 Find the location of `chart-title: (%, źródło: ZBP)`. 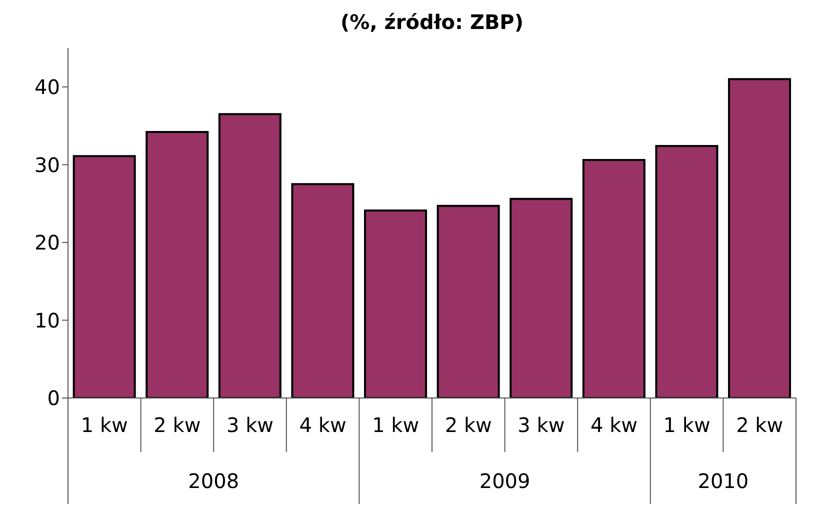

chart-title: (%, źródło: ZBP) is located at coordinates (432, 22).